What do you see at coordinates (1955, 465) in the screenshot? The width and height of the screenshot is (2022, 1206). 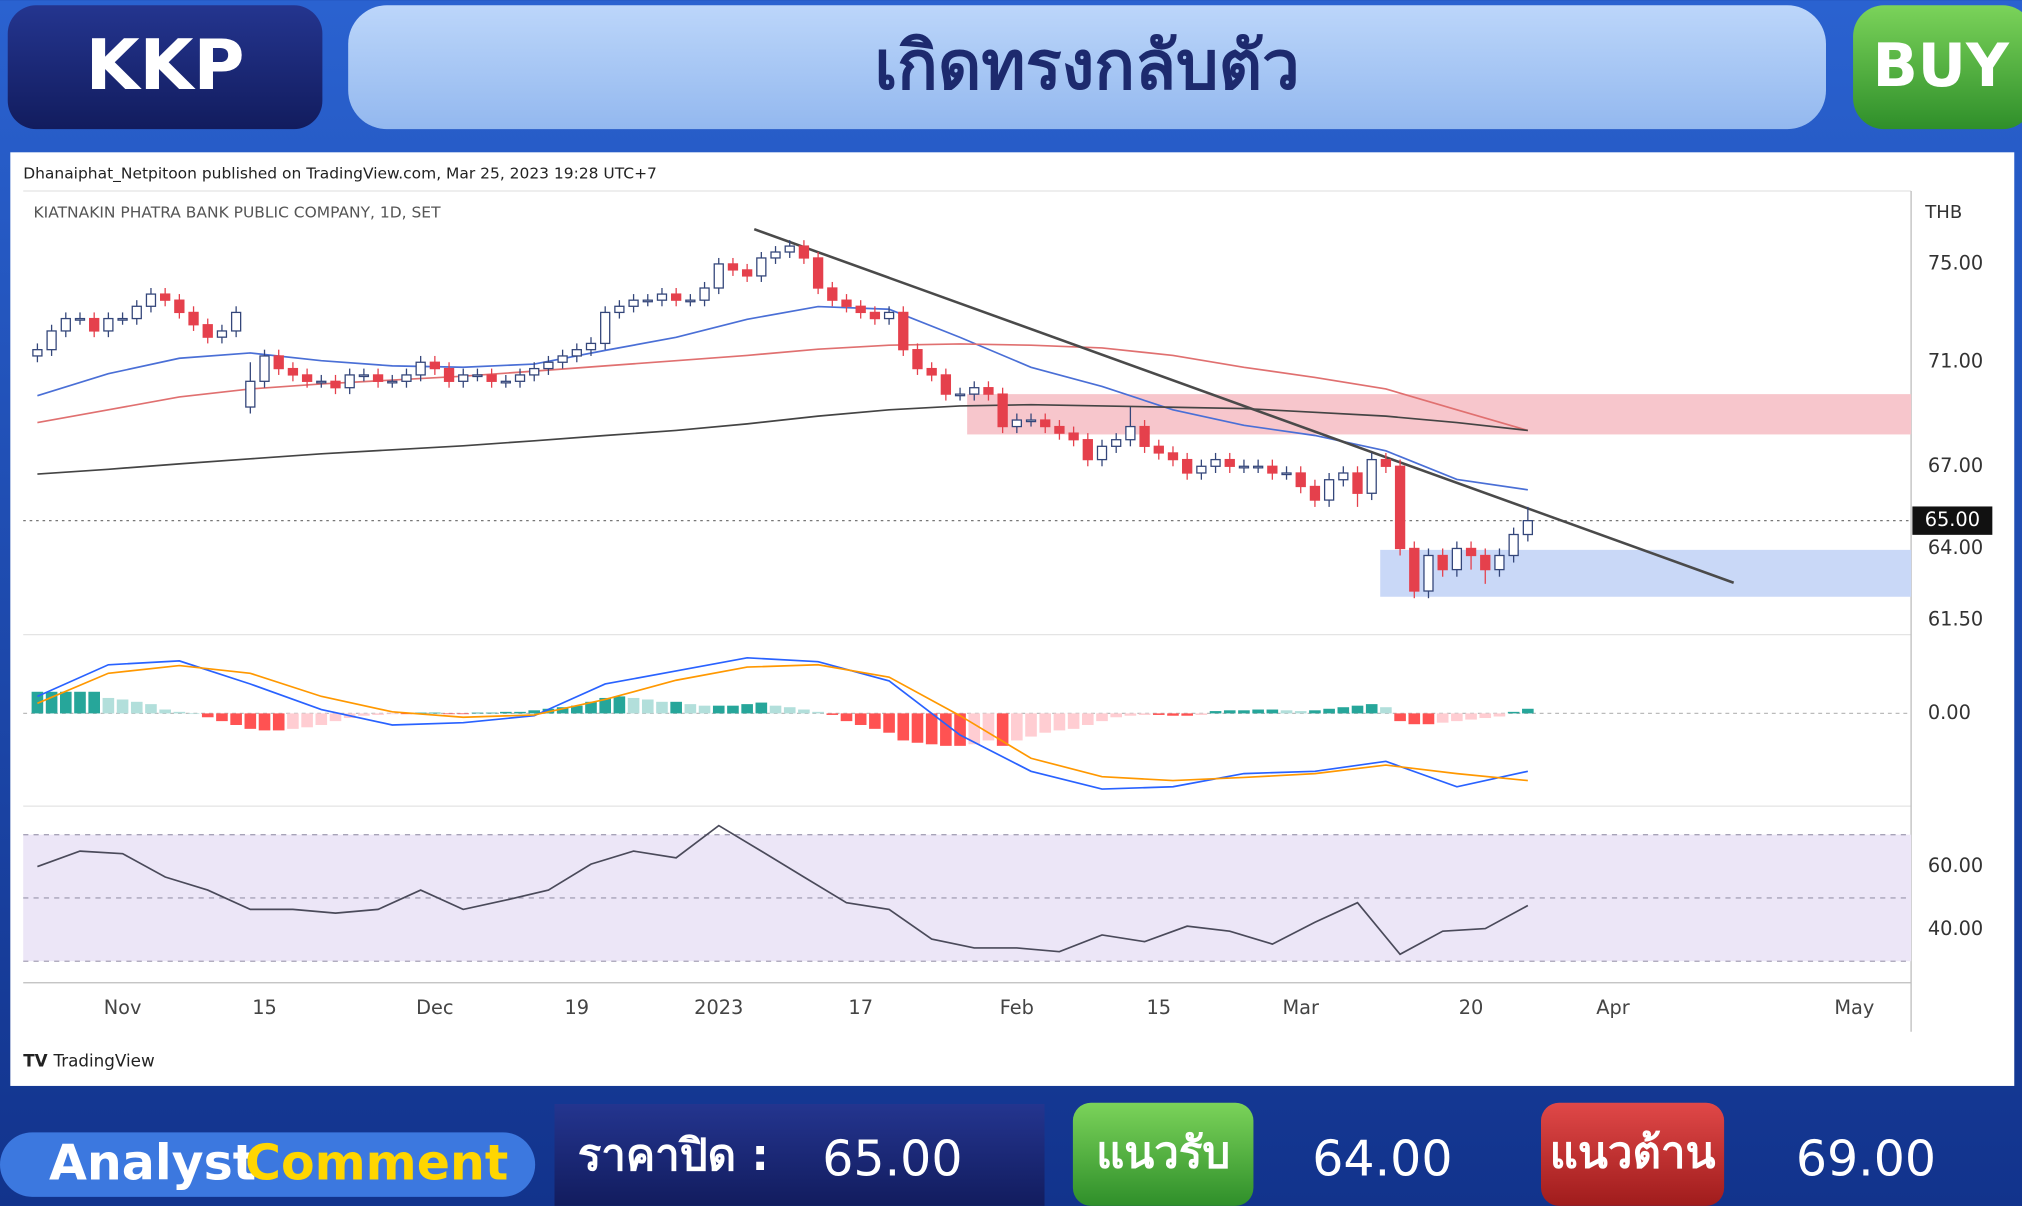 I see `y-tick-label: 67.00` at bounding box center [1955, 465].